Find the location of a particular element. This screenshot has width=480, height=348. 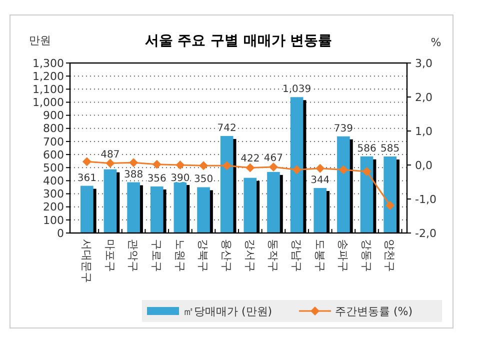

y2-axis-title: % is located at coordinates (436, 42).